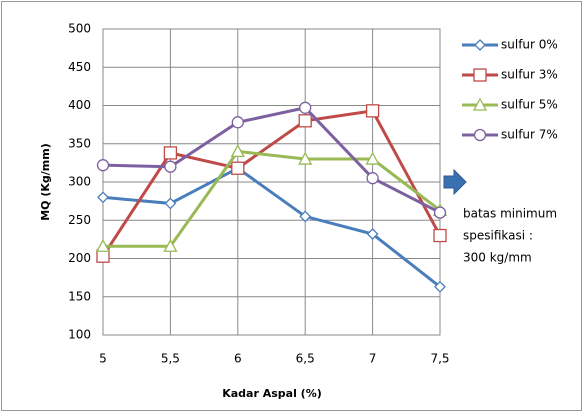 Image resolution: width=584 pixels, height=417 pixels. Describe the element at coordinates (529, 45) in the screenshot. I see `legend-label: sulfur 0%` at that location.